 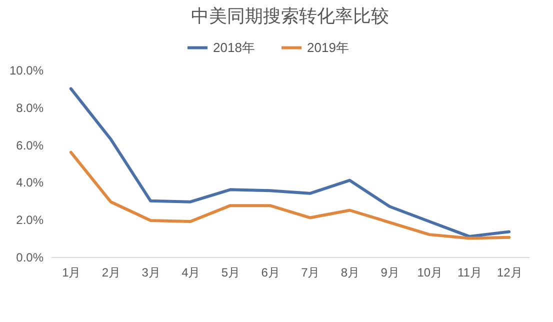 What do you see at coordinates (30, 257) in the screenshot?
I see `y-tick-label: 0.0%` at bounding box center [30, 257].